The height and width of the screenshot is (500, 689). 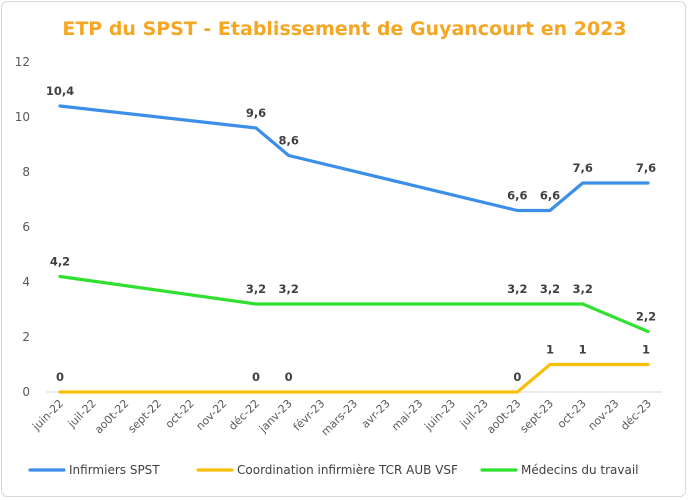 I want to click on x-tick-label: avr-23, so click(x=376, y=414).